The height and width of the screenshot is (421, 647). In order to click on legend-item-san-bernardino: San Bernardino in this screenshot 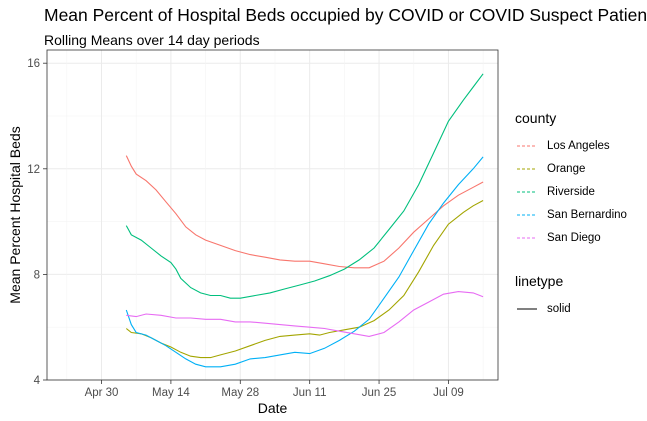, I will do `click(571, 214)`.